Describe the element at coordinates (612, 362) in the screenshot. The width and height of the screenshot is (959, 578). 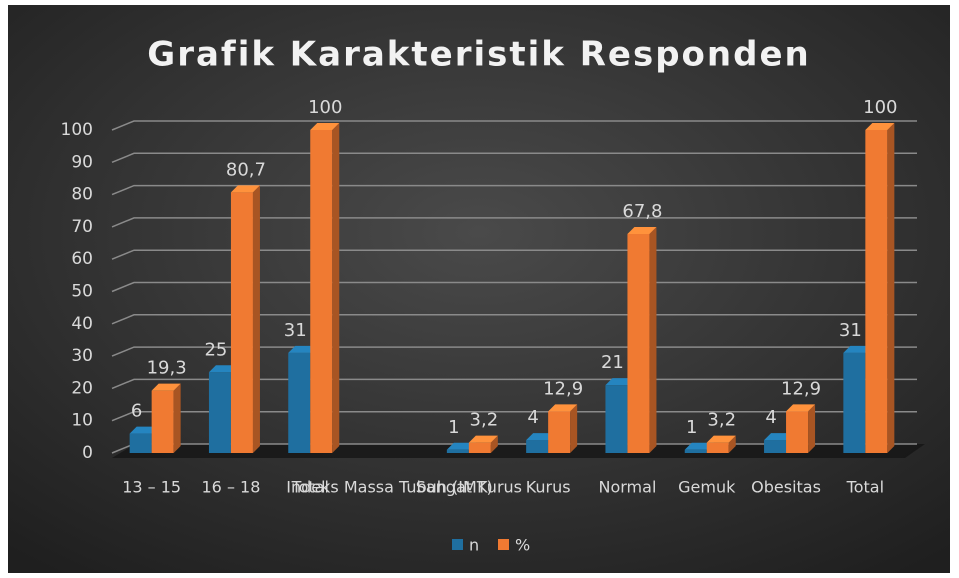
I see `data-label: 21` at that location.